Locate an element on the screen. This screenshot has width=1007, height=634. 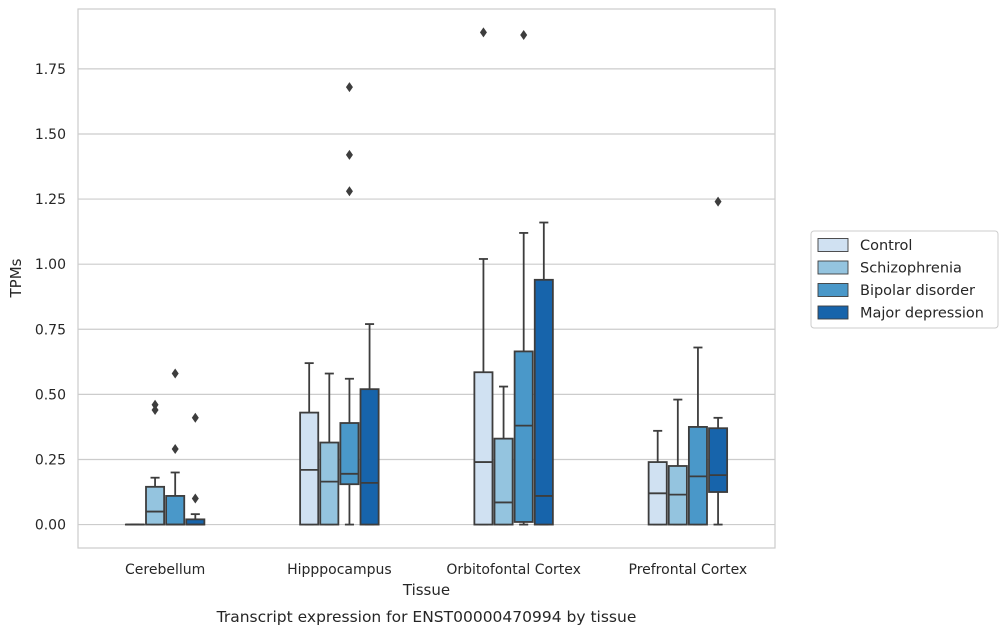
y-tick-labels: 0.00 0.25 0.50 0.75 1.00 1.25 1.50 1.75 is located at coordinates (50, 298).